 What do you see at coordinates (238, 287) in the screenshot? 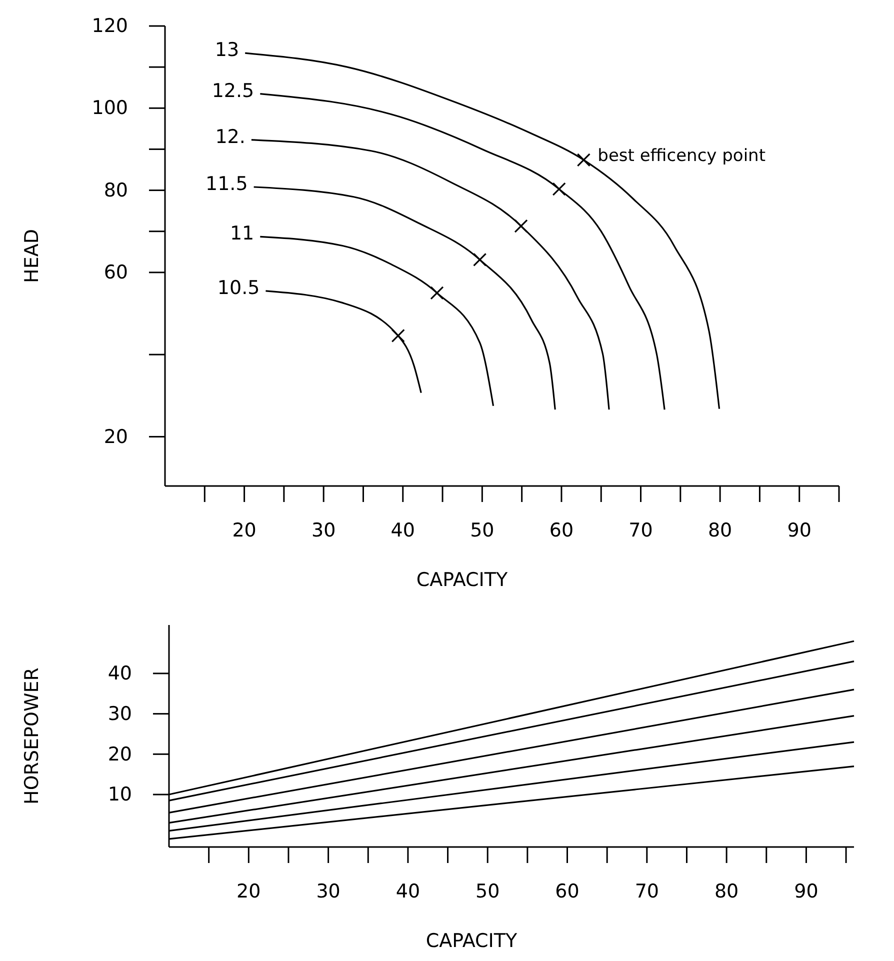
I see `series-label: 10.5` at bounding box center [238, 287].